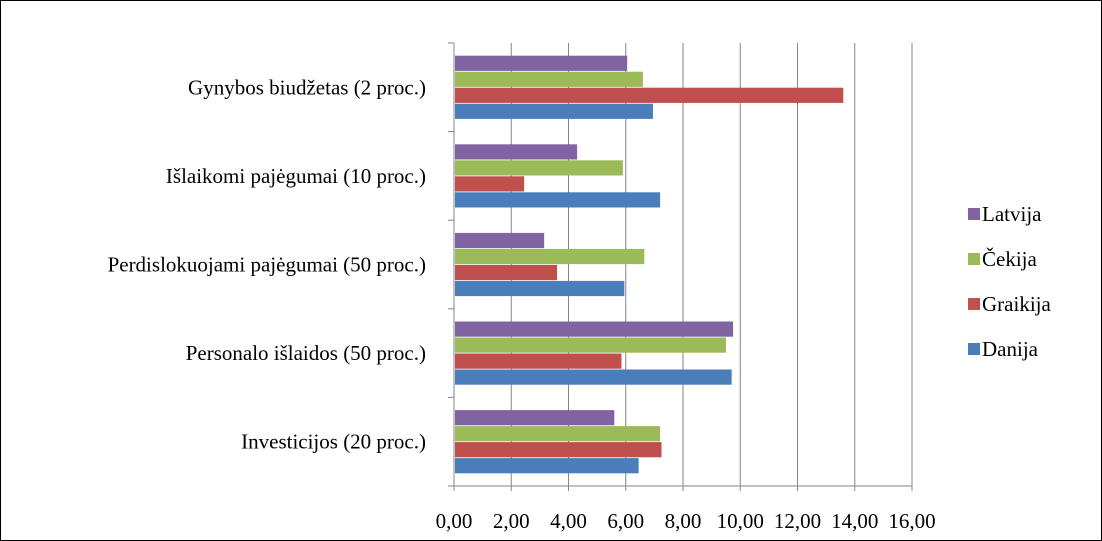 The width and height of the screenshot is (1102, 541). Describe the element at coordinates (333, 442) in the screenshot. I see `category-label: Investicijos (20 proc.)` at that location.